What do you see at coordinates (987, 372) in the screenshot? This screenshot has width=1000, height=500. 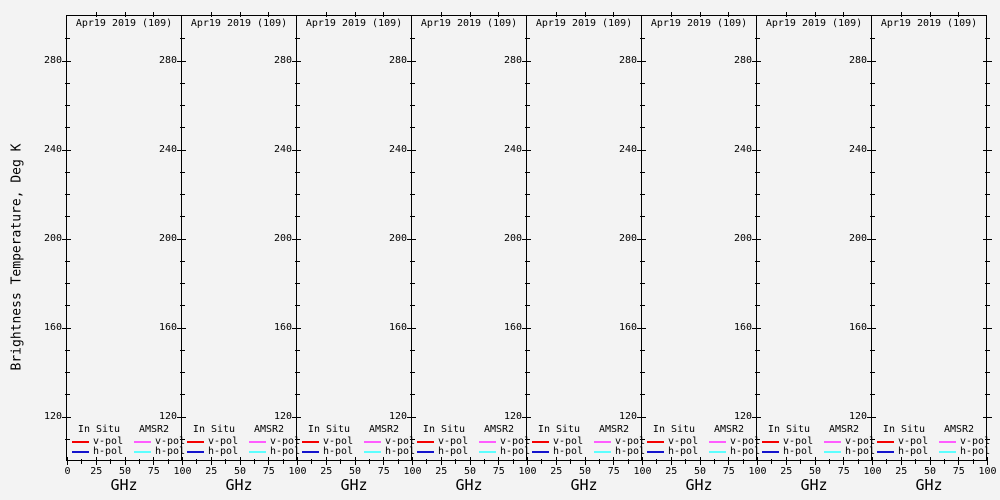 I see `y-minor-tick-right` at bounding box center [987, 372].